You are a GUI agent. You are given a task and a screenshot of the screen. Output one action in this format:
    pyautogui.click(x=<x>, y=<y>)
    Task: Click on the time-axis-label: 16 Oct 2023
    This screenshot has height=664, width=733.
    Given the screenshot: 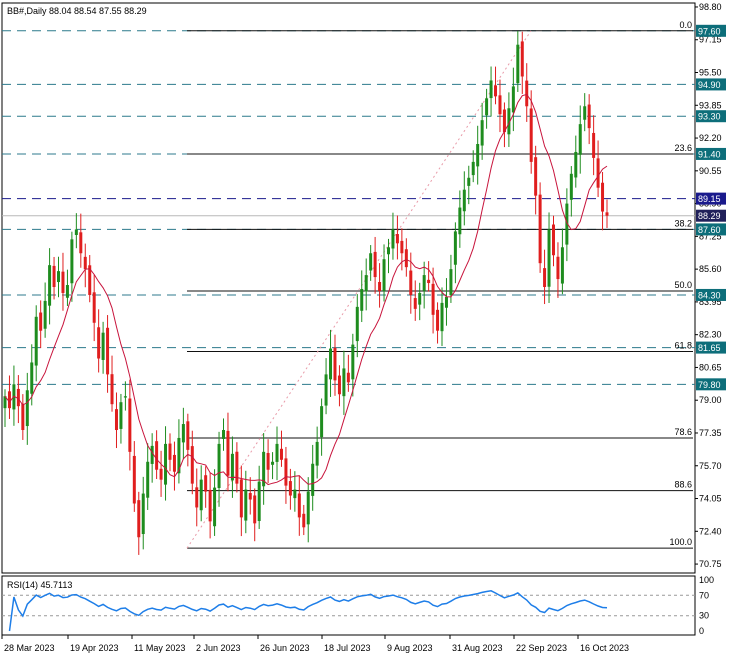 What is the action you would take?
    pyautogui.click(x=604, y=648)
    